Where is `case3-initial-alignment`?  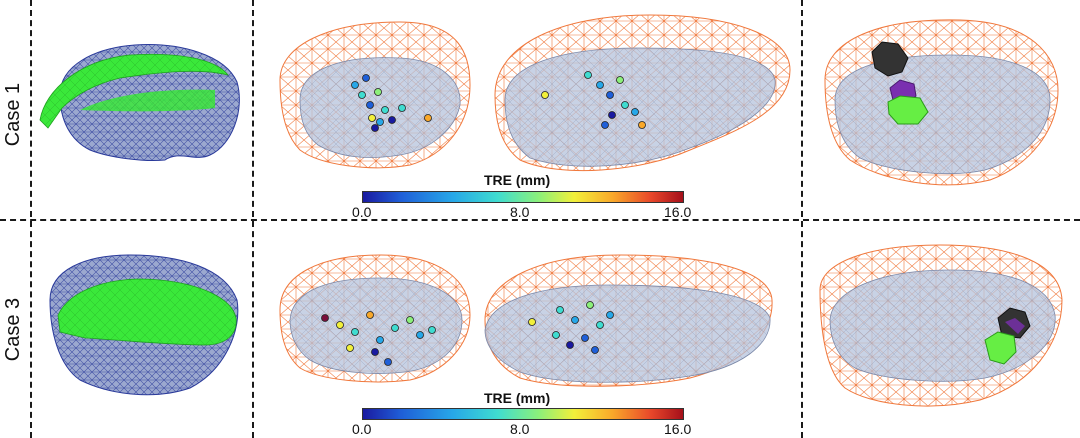
case3-initial-alignment is located at coordinates (144, 325).